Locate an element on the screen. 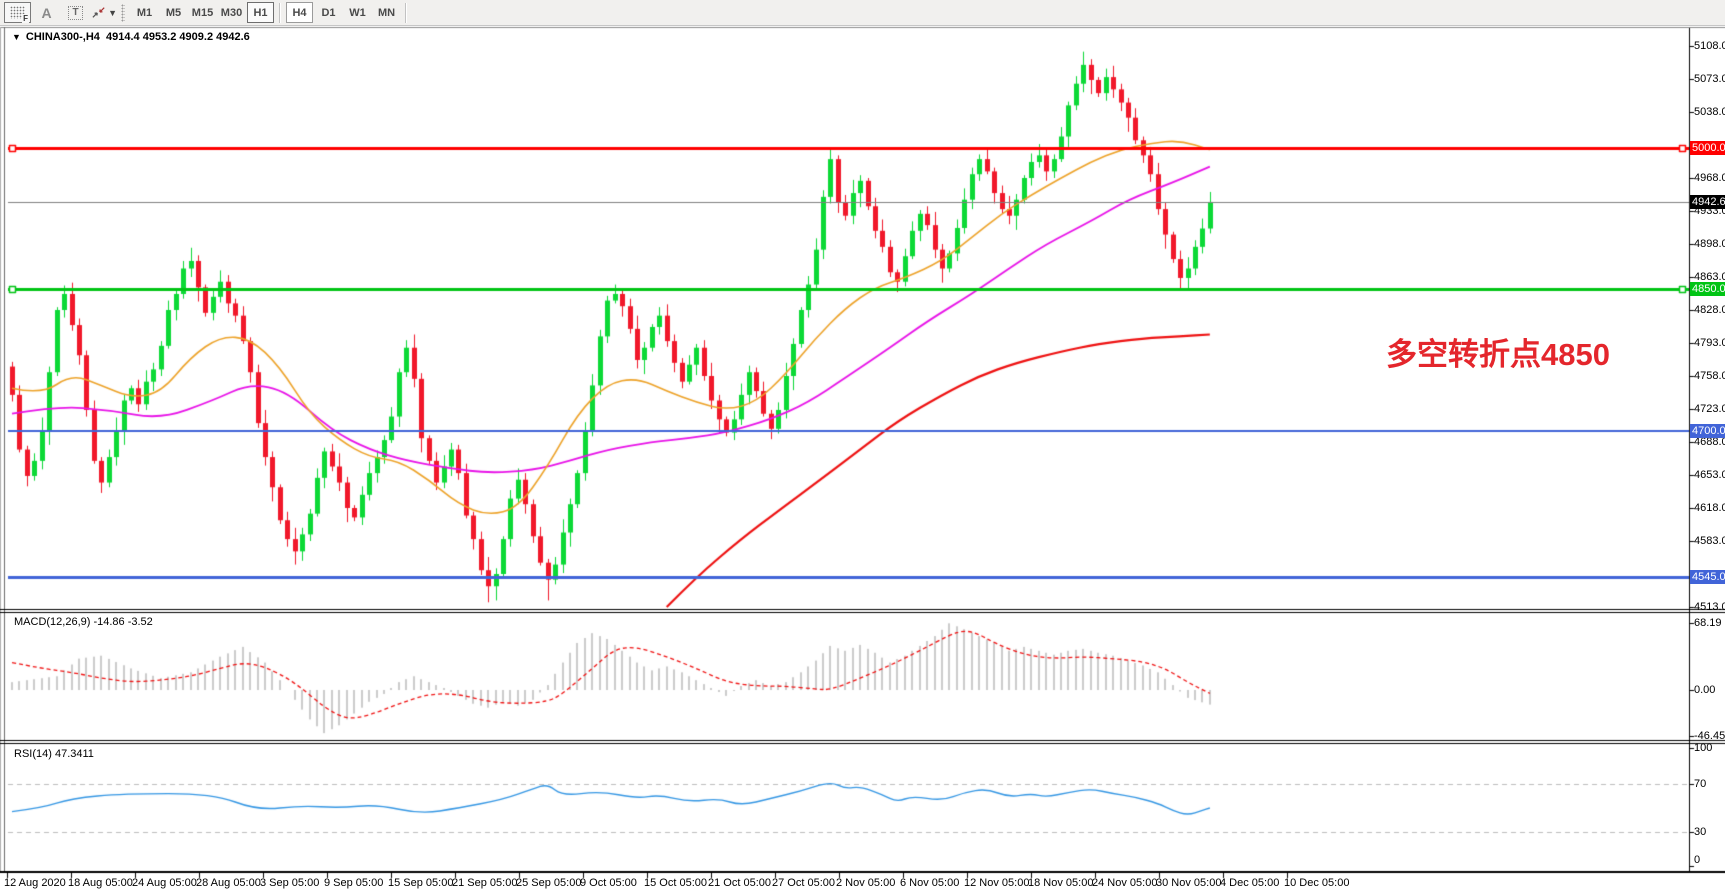 The height and width of the screenshot is (895, 1725). grid-template-button: F is located at coordinates (17, 12).